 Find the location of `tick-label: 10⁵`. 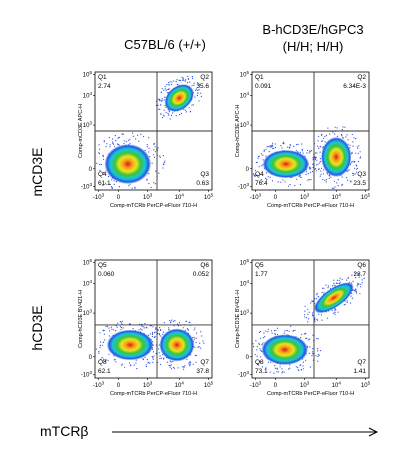

tick-label: 10⁵ is located at coordinates (366, 385).